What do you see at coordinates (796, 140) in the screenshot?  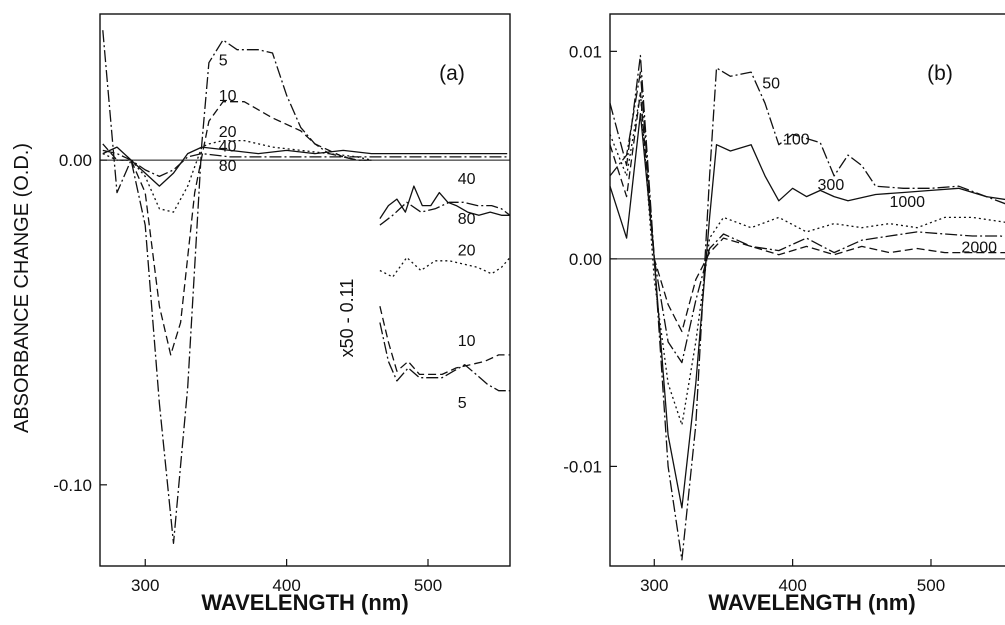 I see `series-label-100: 100` at bounding box center [796, 140].